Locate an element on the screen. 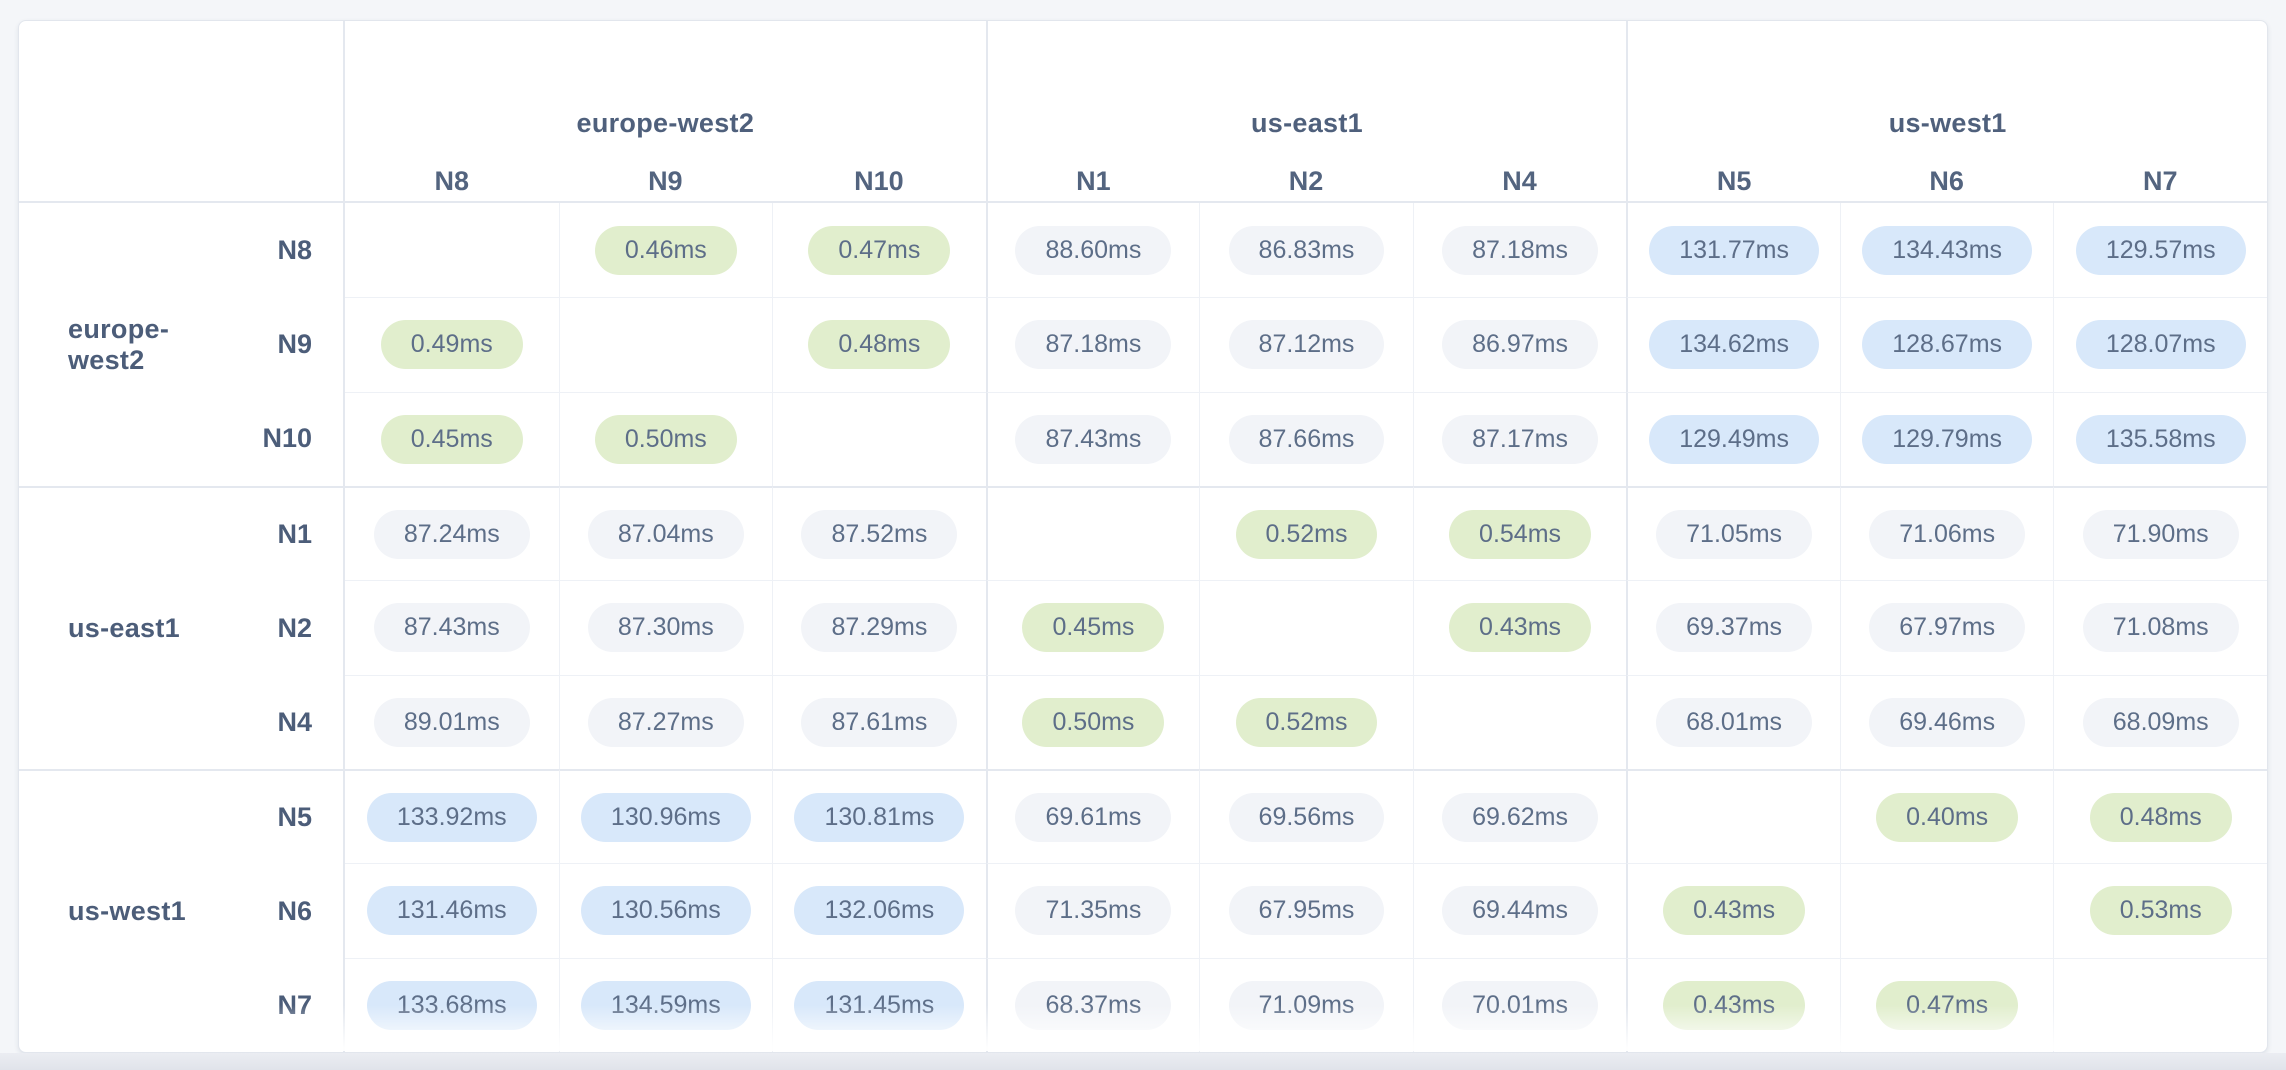  latency-cell: 68.09ms is located at coordinates (2160, 721).